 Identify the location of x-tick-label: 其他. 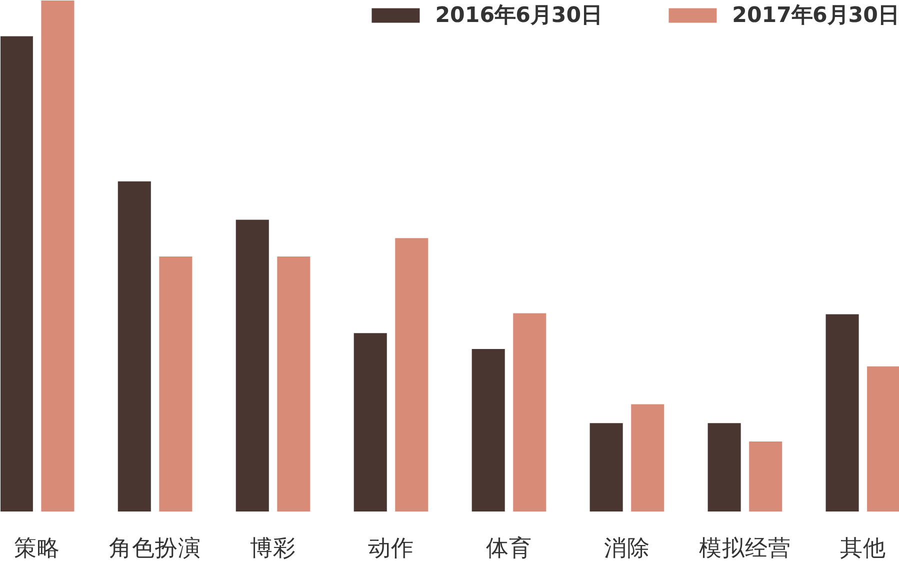
(863, 549).